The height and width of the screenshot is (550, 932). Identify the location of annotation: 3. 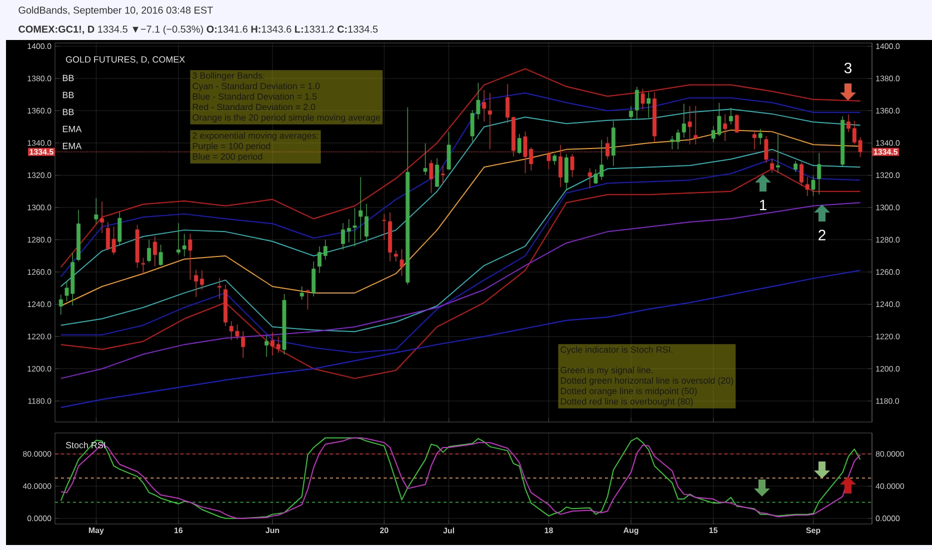
(848, 68).